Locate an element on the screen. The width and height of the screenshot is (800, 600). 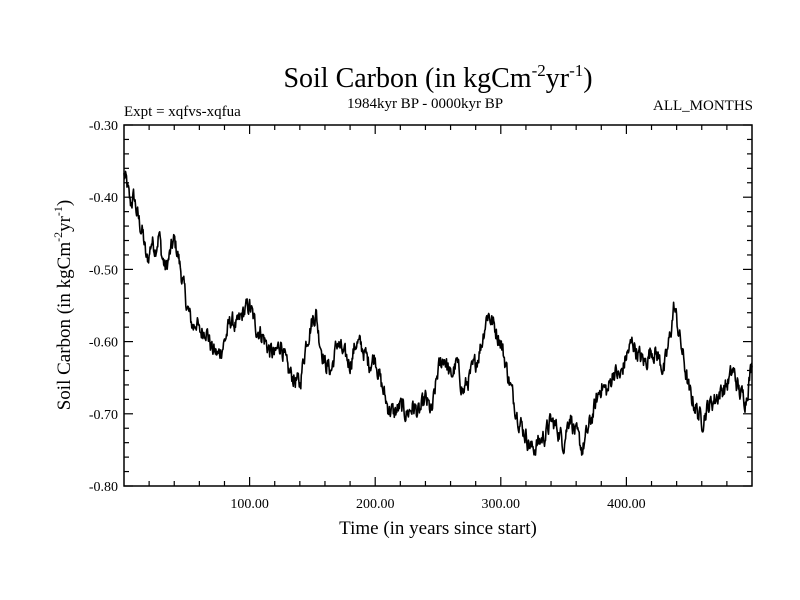
y-tick-label: -0.80 is located at coordinates (103, 487).